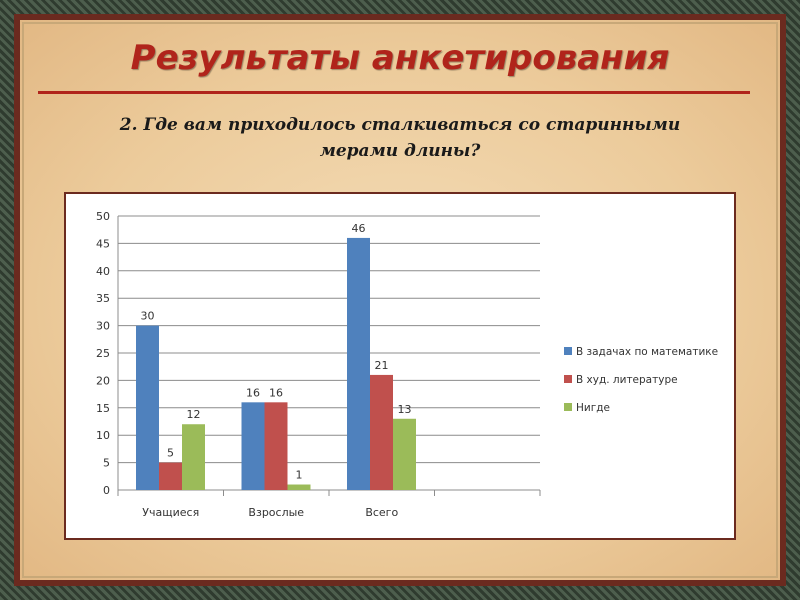  I want to click on data-label: 21, so click(382, 365).